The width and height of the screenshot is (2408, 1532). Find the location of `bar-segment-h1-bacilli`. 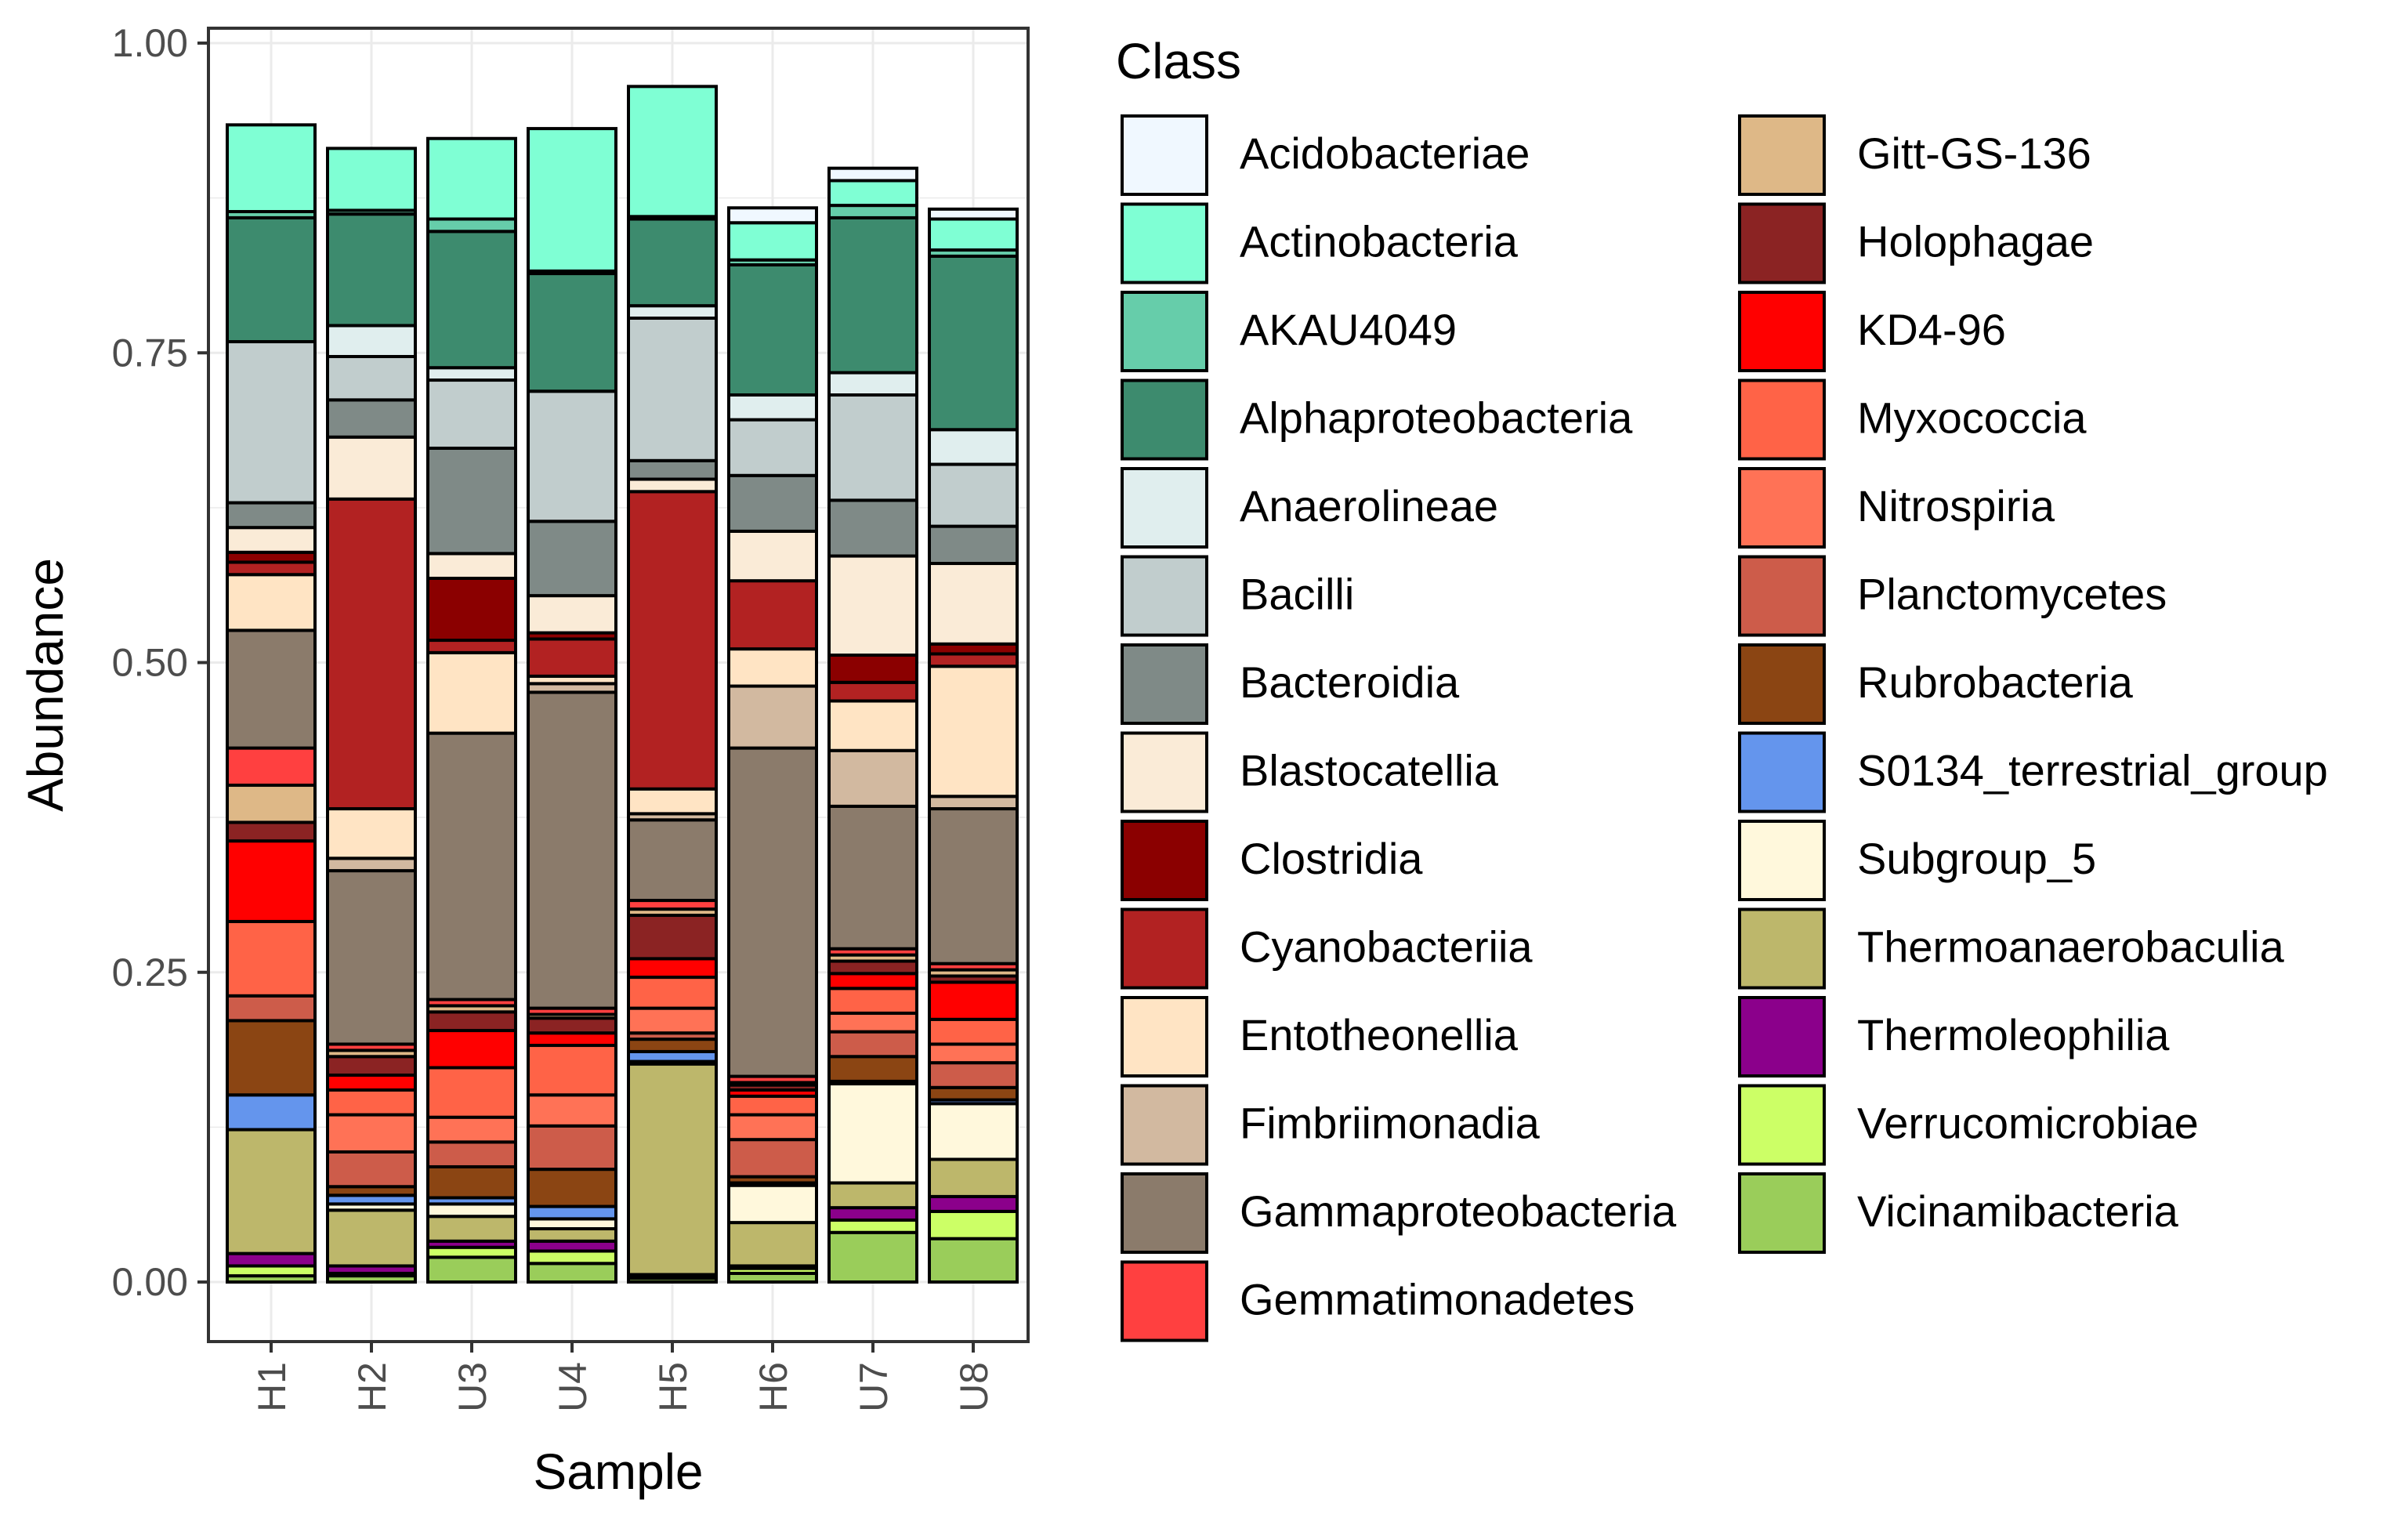

bar-segment-h1-bacilli is located at coordinates (271, 422).